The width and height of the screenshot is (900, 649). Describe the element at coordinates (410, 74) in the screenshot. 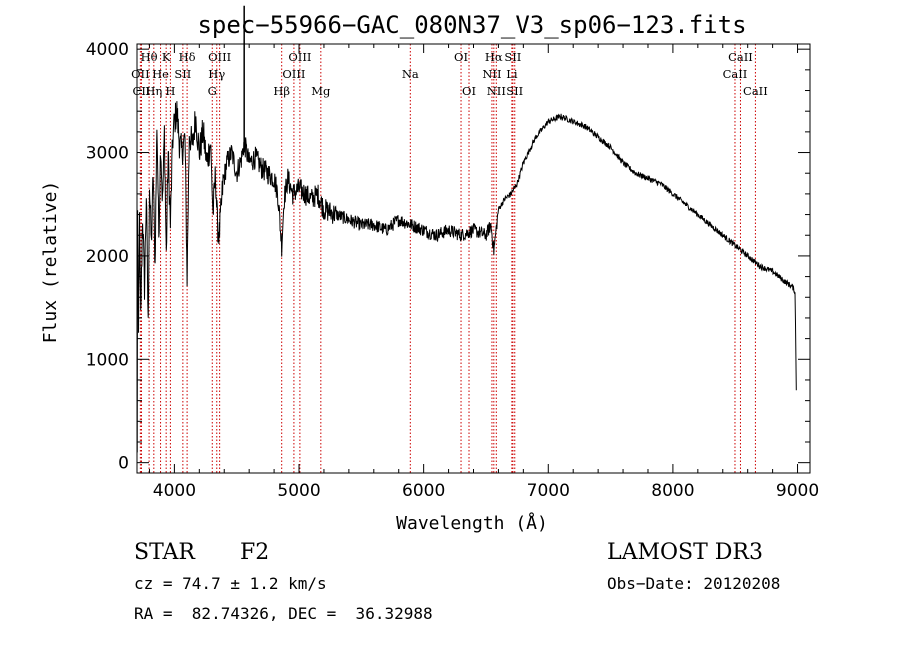

I see `line-marker-label: Na` at that location.